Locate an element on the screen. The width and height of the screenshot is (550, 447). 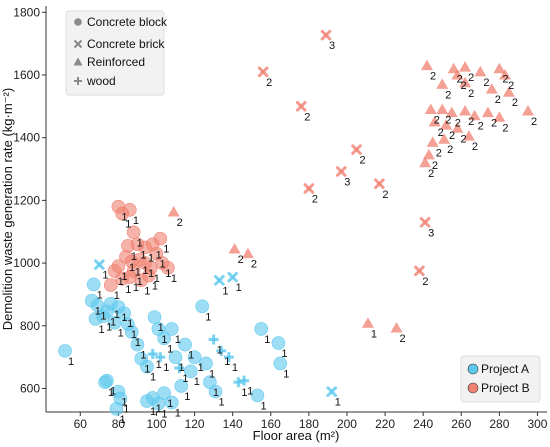
y-tick-label: 1000 is located at coordinates (26, 263).